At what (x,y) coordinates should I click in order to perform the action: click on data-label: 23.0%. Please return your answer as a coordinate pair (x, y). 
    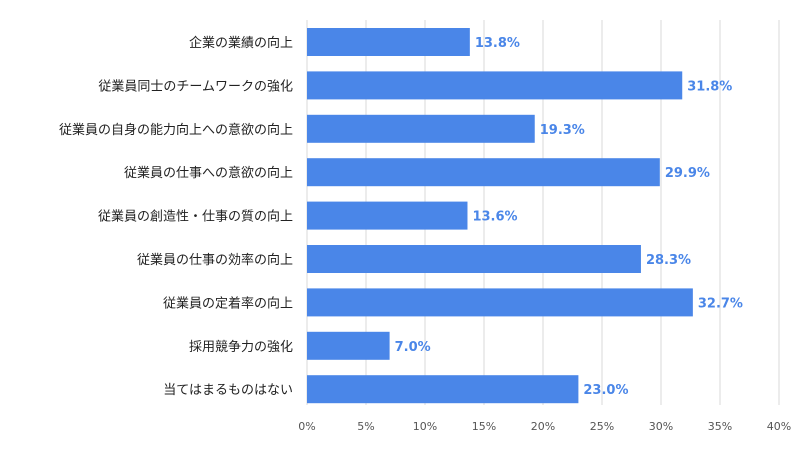
    Looking at the image, I should click on (605, 390).